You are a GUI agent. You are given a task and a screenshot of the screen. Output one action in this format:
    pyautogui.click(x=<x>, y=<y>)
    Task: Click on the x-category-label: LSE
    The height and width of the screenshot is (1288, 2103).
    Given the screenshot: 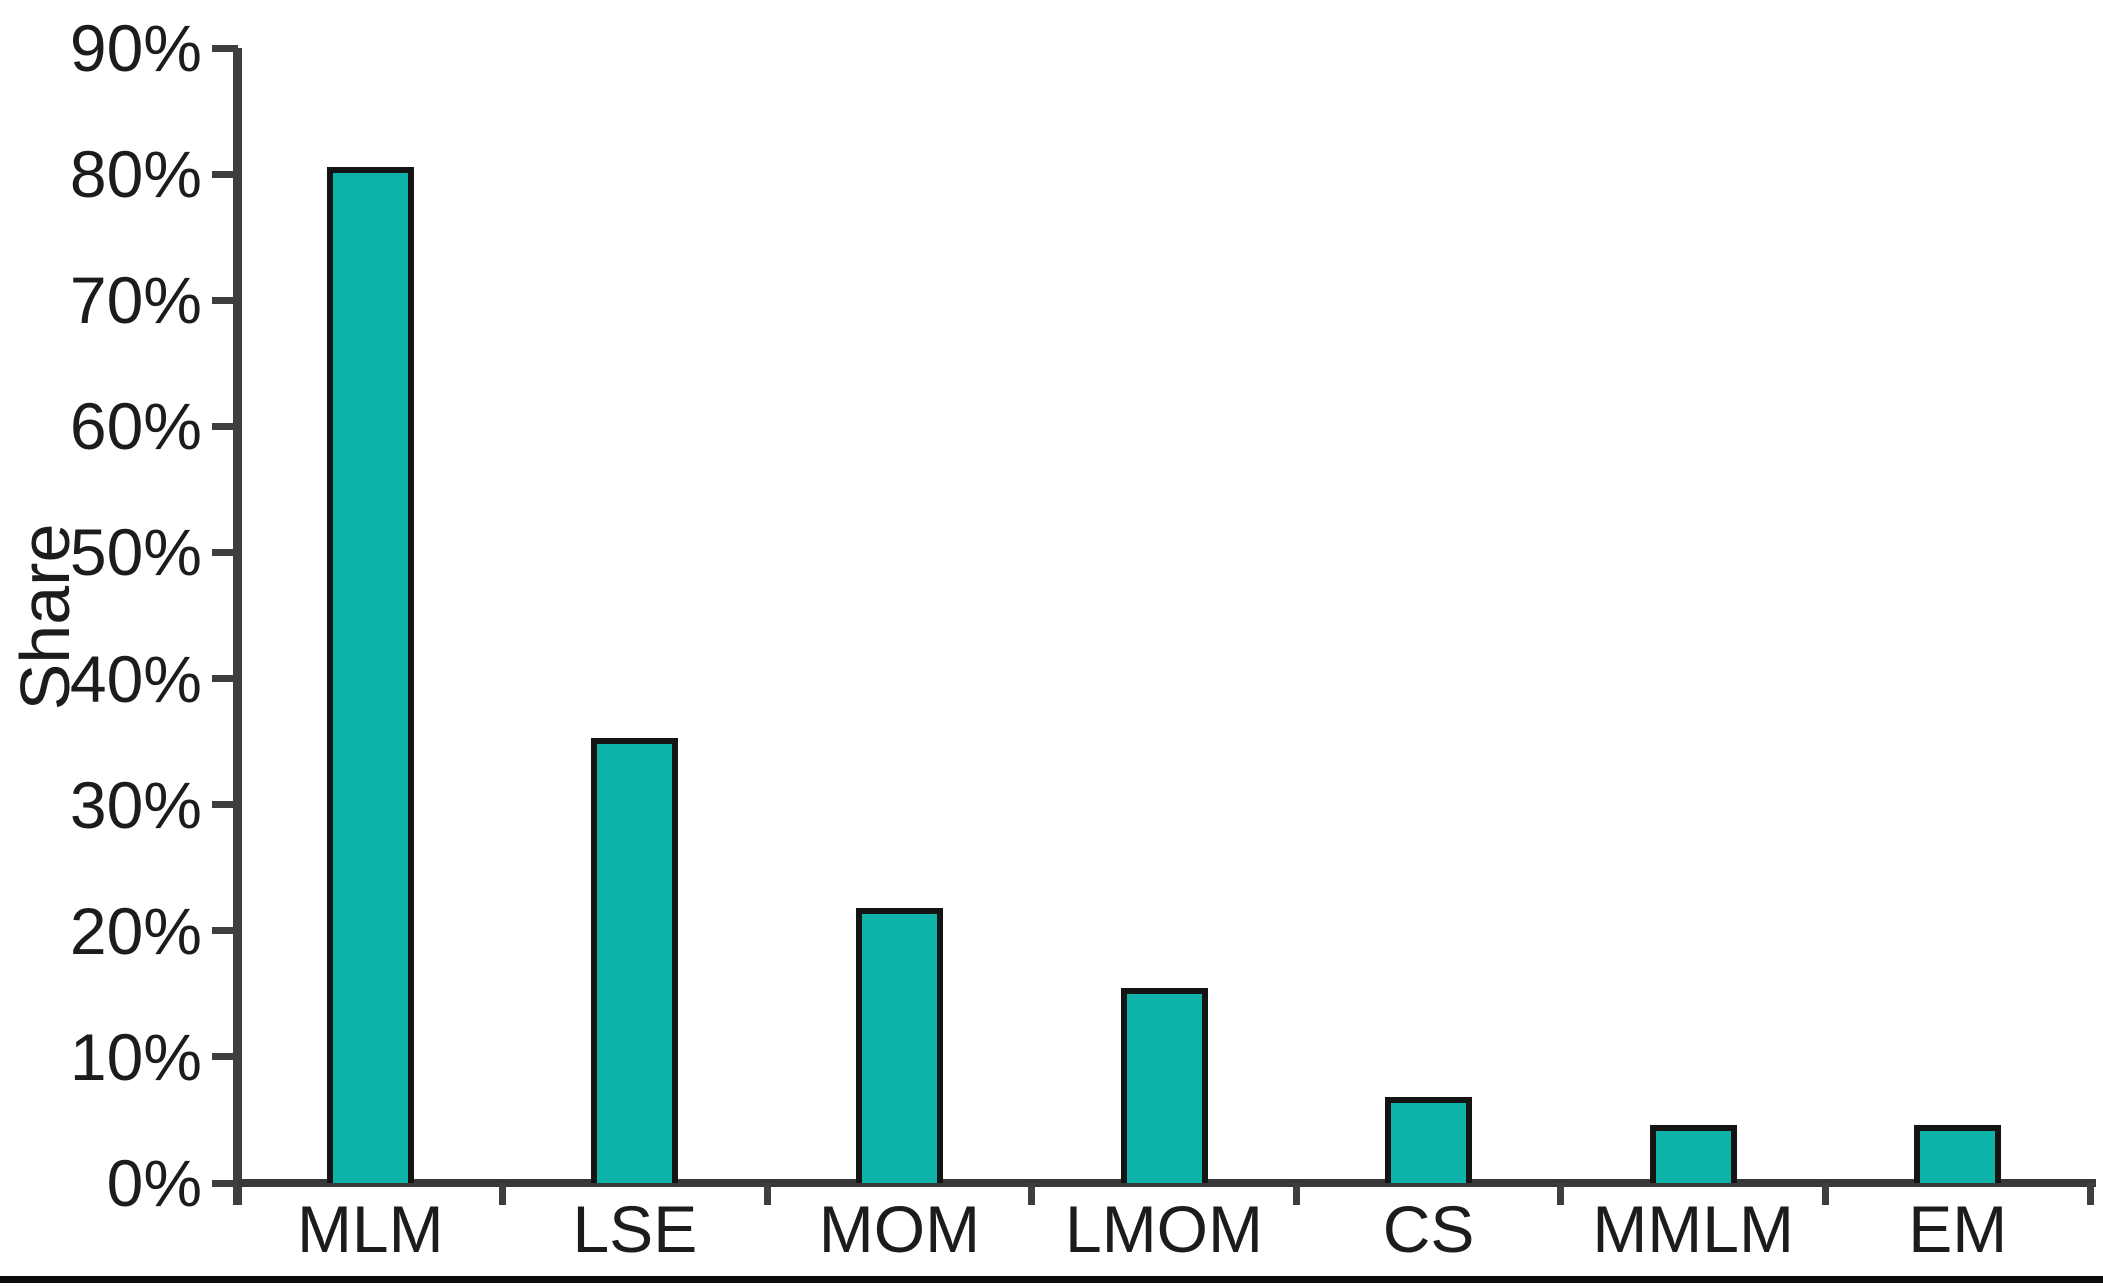 What is the action you would take?
    pyautogui.click(x=635, y=1229)
    